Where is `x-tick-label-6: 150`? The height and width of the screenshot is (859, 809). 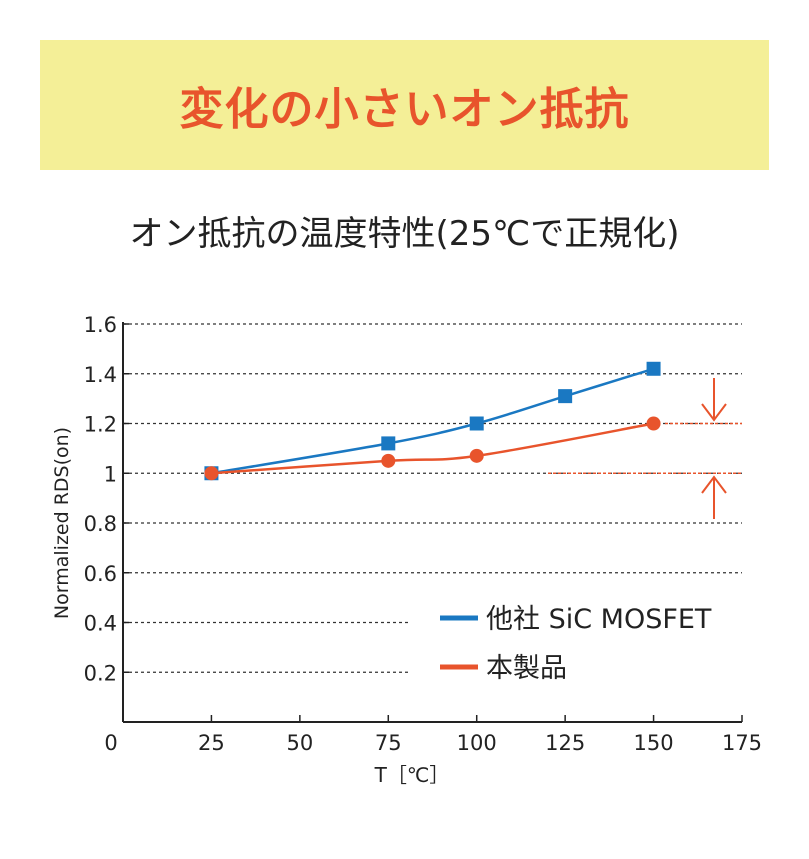 x-tick-label-6: 150 is located at coordinates (654, 743).